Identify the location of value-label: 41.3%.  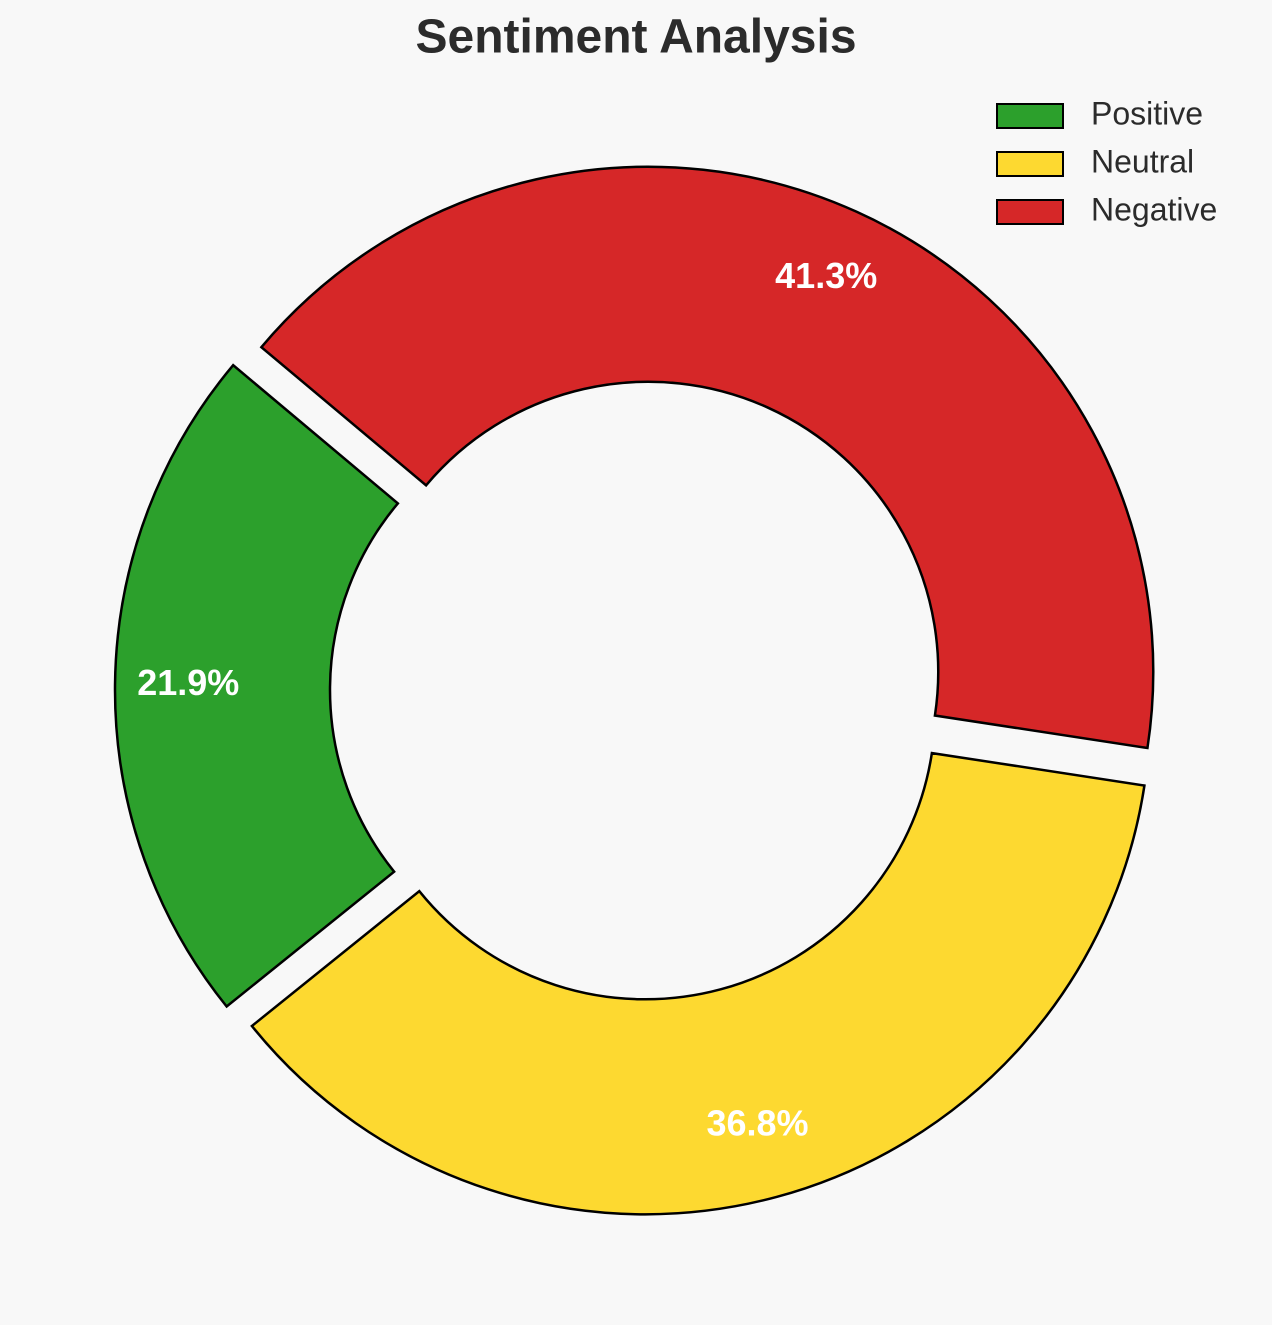
(826, 275).